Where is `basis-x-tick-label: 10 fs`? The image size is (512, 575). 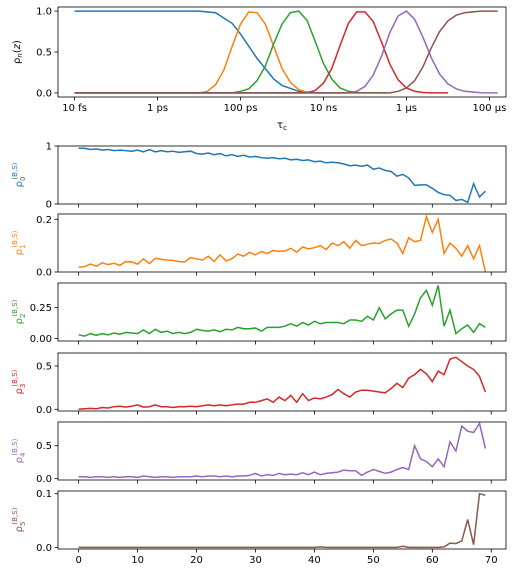 basis-x-tick-label: 10 fs is located at coordinates (74, 108).